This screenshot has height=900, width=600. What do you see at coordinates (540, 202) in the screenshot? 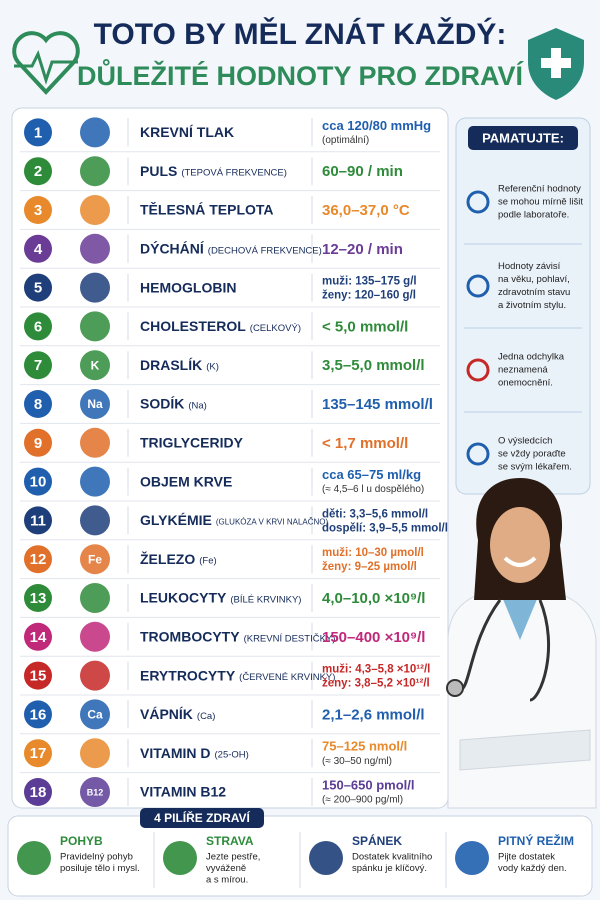
I see `note-text: se mohou mírně lišit` at bounding box center [540, 202].